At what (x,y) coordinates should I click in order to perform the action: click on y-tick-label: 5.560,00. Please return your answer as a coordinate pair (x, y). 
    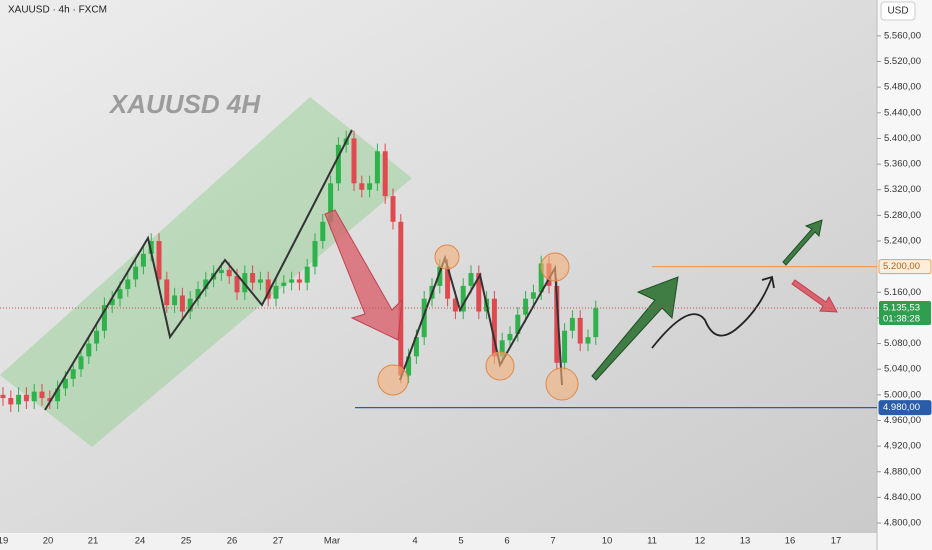
    Looking at the image, I should click on (902, 35).